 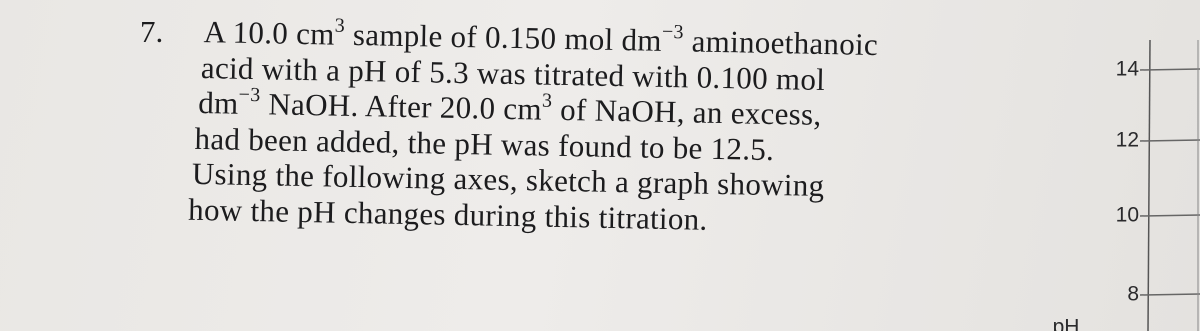 I want to click on y-tick-label: 14, so click(x=1128, y=69).